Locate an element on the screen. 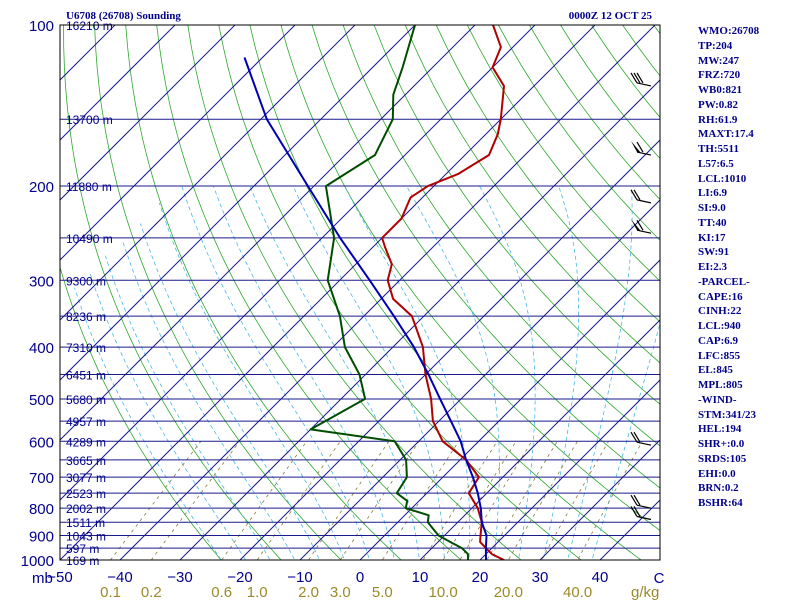  pressure-tick-label: 800 is located at coordinates (41, 509).